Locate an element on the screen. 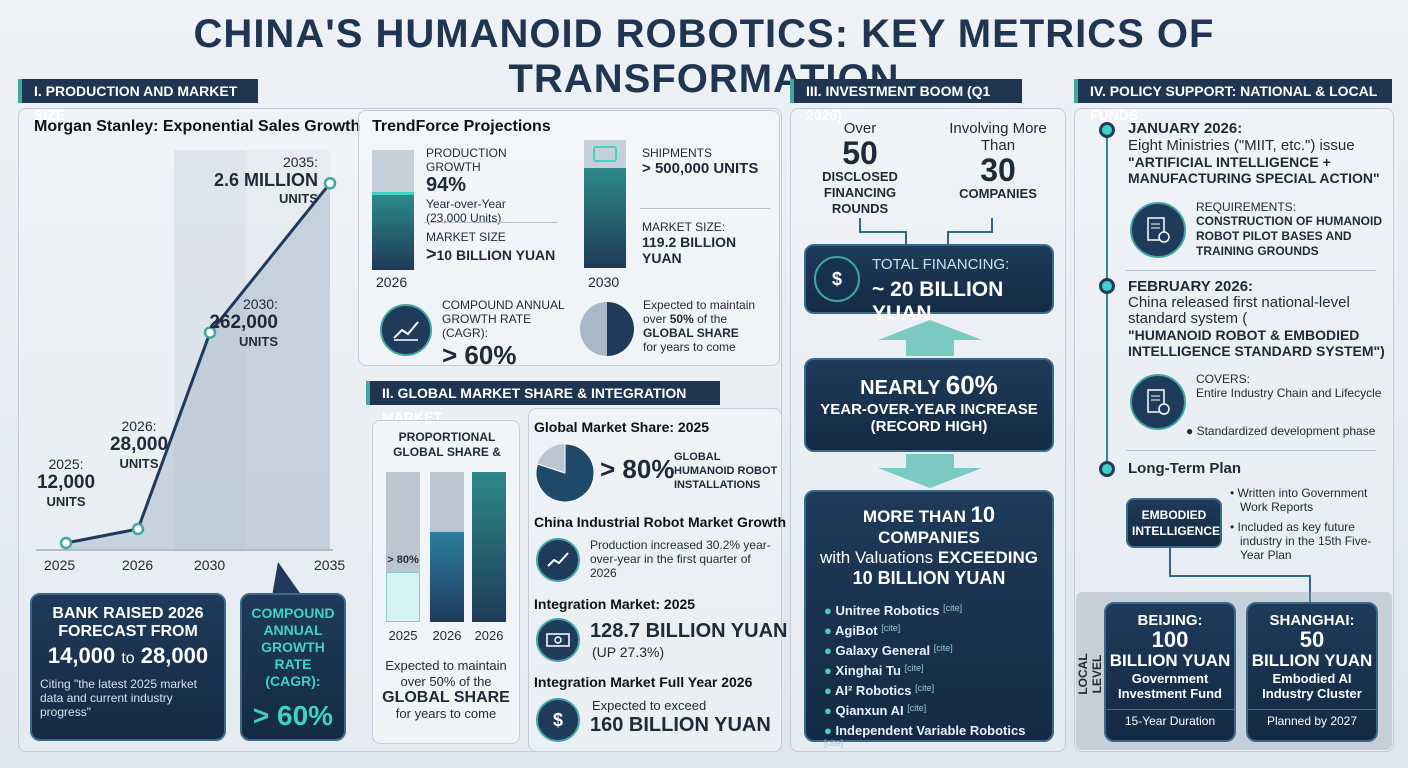  connector-lines is located at coordinates (926, 232).